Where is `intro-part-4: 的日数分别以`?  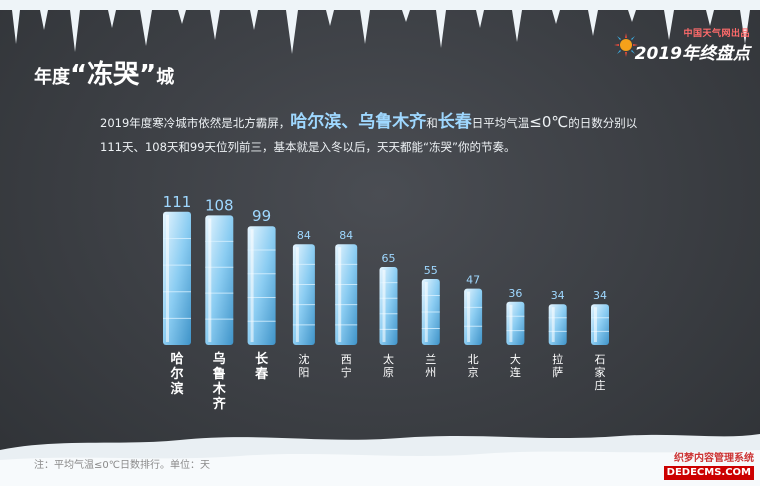 intro-part-4: 的日数分别以 is located at coordinates (603, 123).